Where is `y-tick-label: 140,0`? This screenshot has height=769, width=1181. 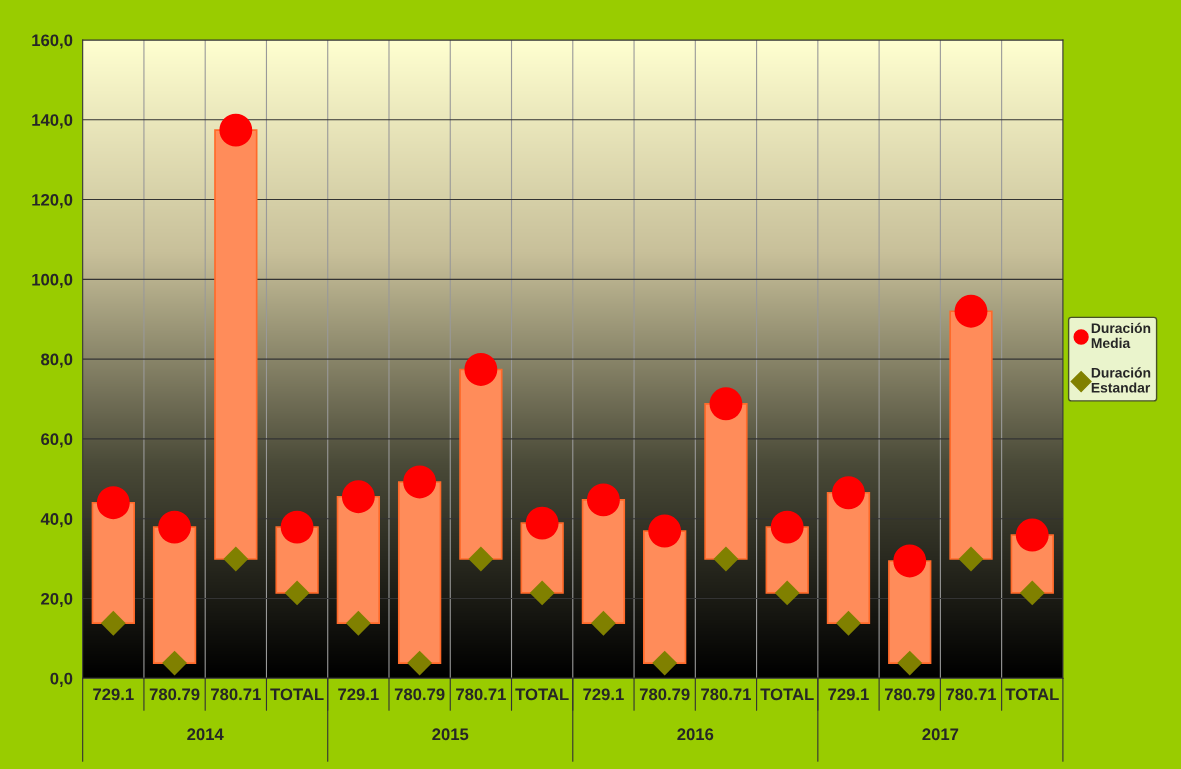
y-tick-label: 140,0 is located at coordinates (52, 121).